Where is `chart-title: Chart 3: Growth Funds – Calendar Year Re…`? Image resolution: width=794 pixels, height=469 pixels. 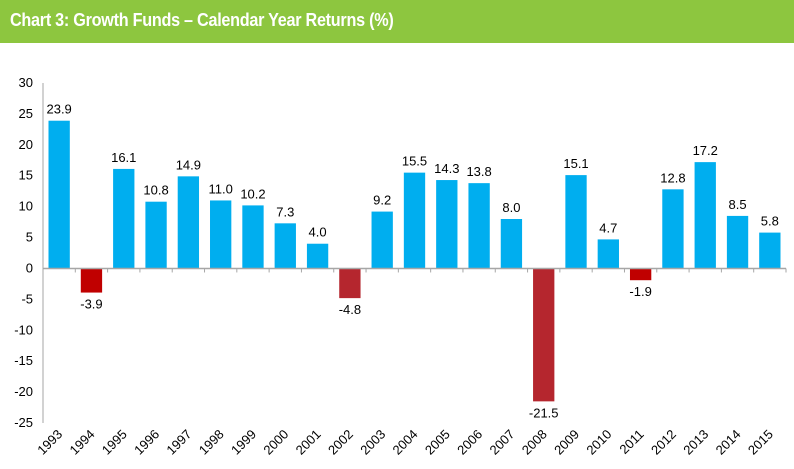 chart-title: Chart 3: Growth Funds – Calendar Year Re… is located at coordinates (202, 20).